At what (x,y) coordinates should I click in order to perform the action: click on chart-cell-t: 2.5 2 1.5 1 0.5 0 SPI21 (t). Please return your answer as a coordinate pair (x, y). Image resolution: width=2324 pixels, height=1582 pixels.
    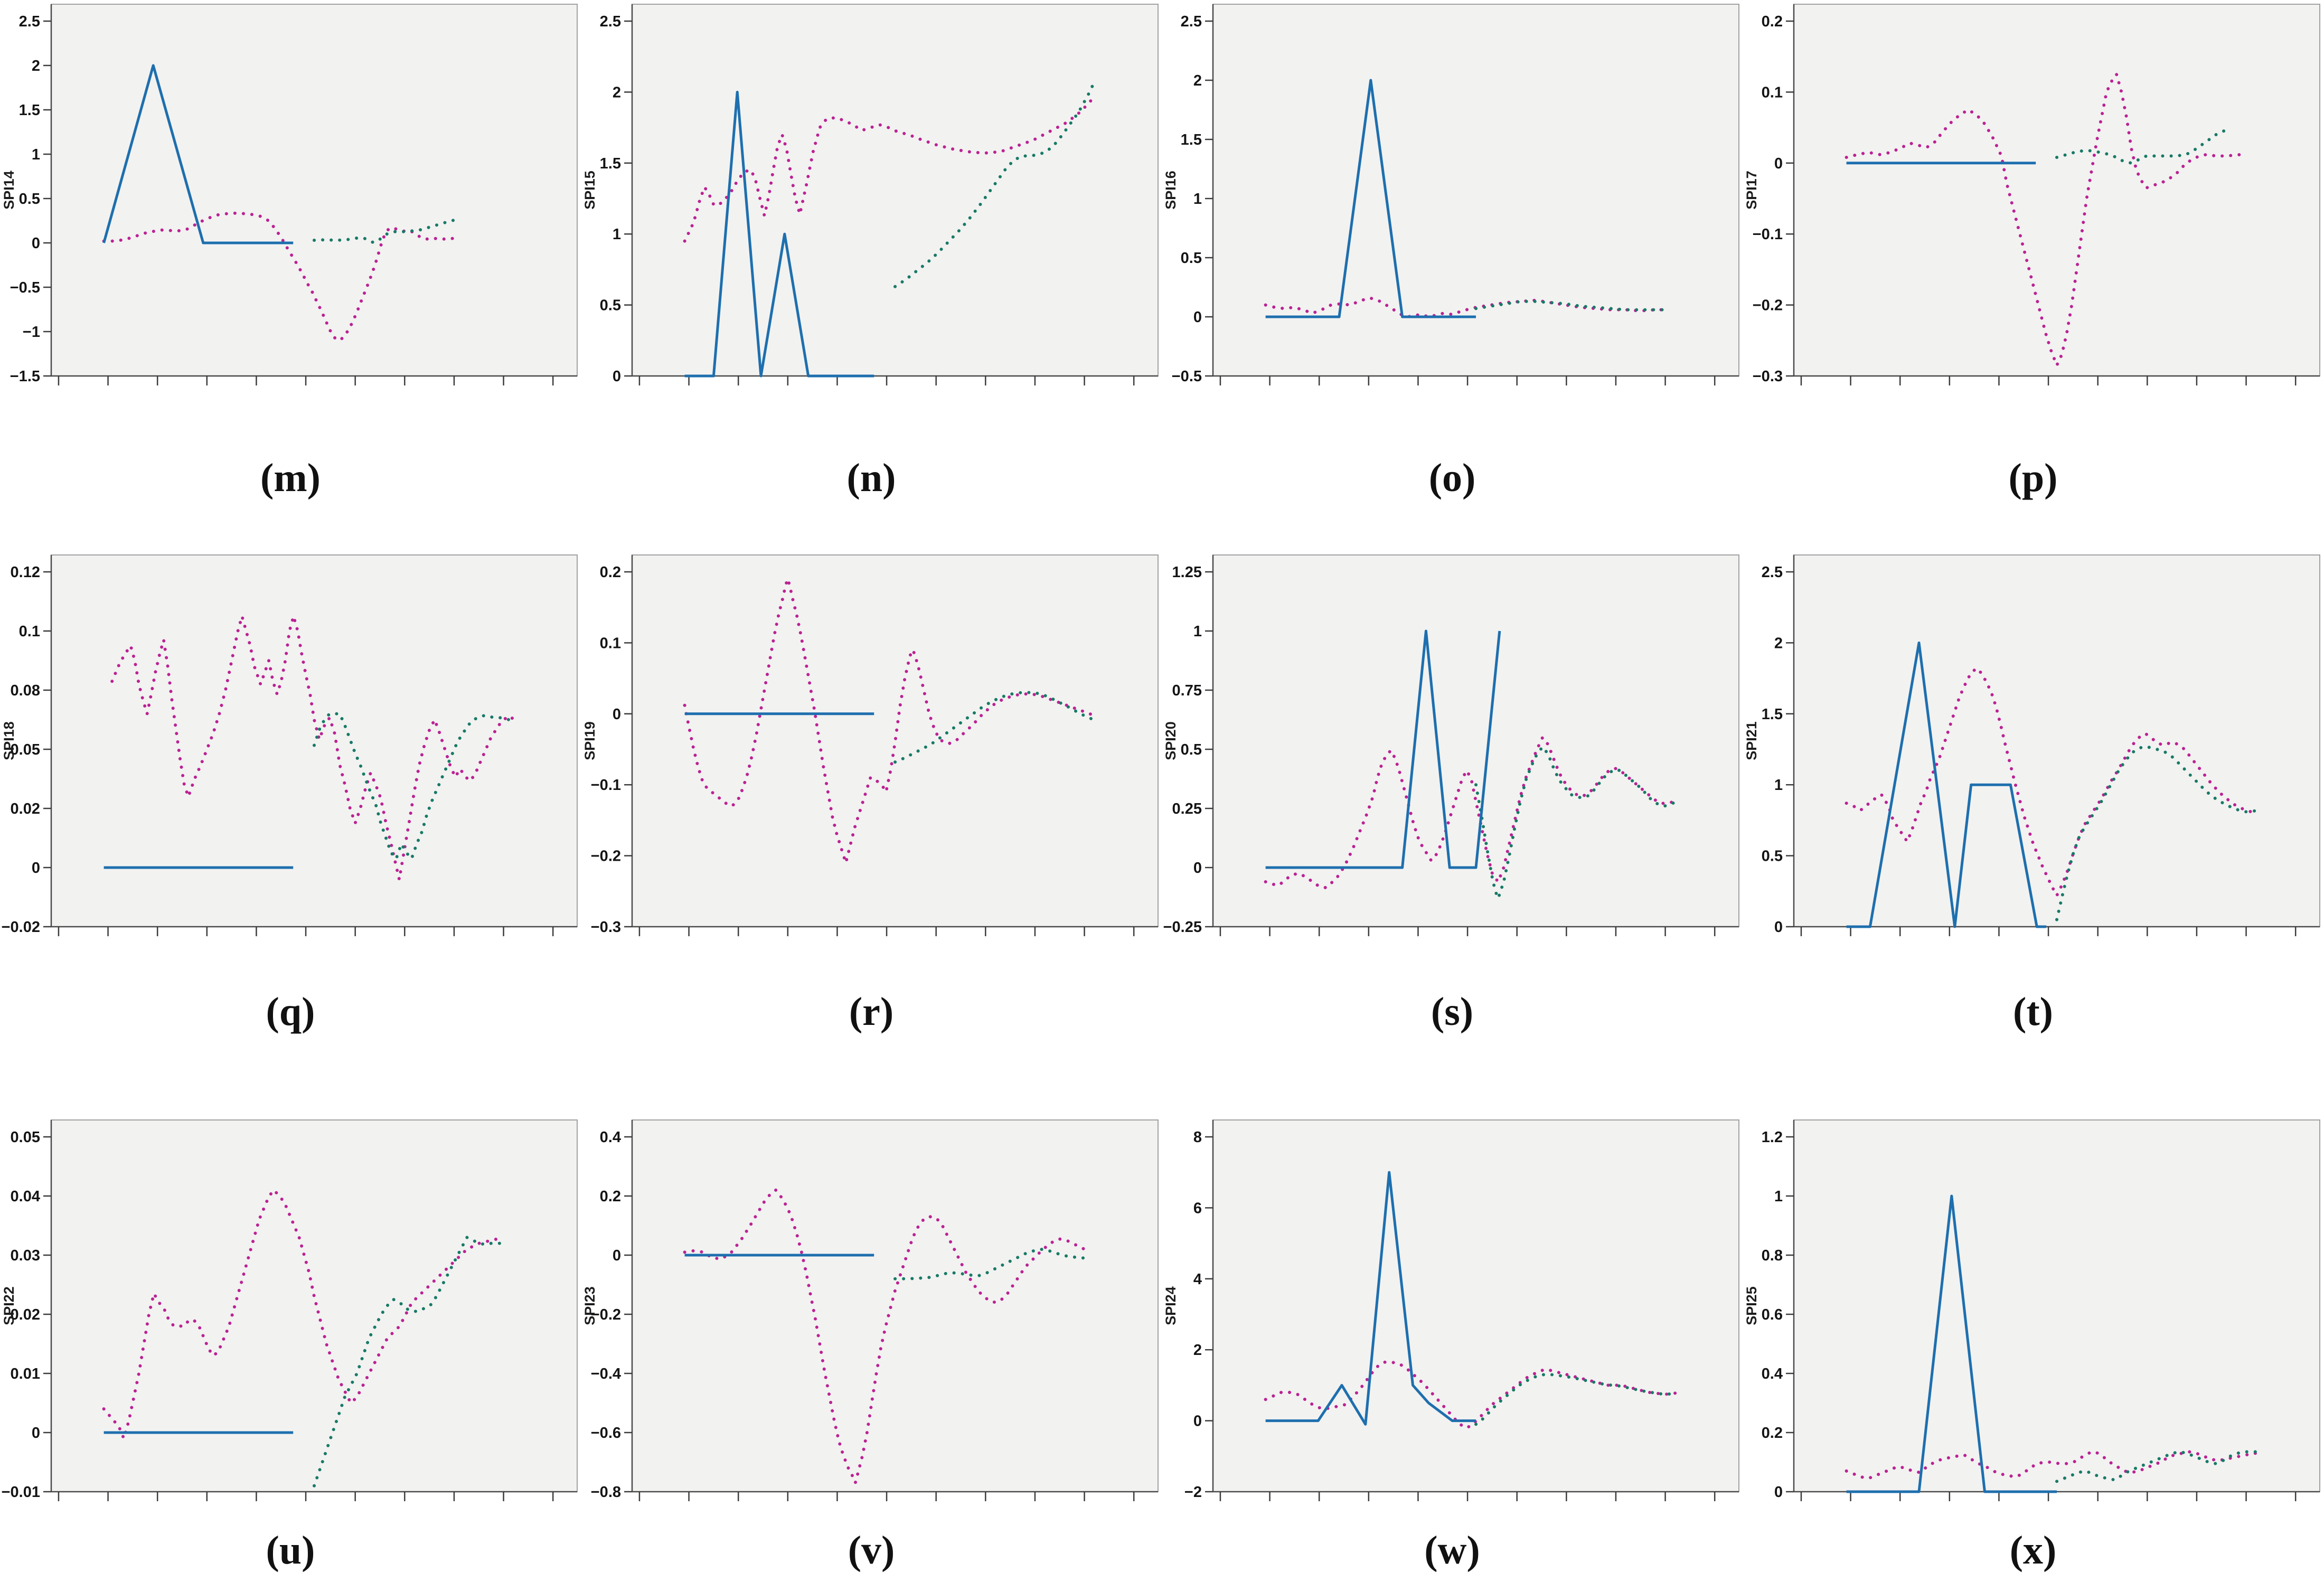
    Looking at the image, I should click on (2033, 813).